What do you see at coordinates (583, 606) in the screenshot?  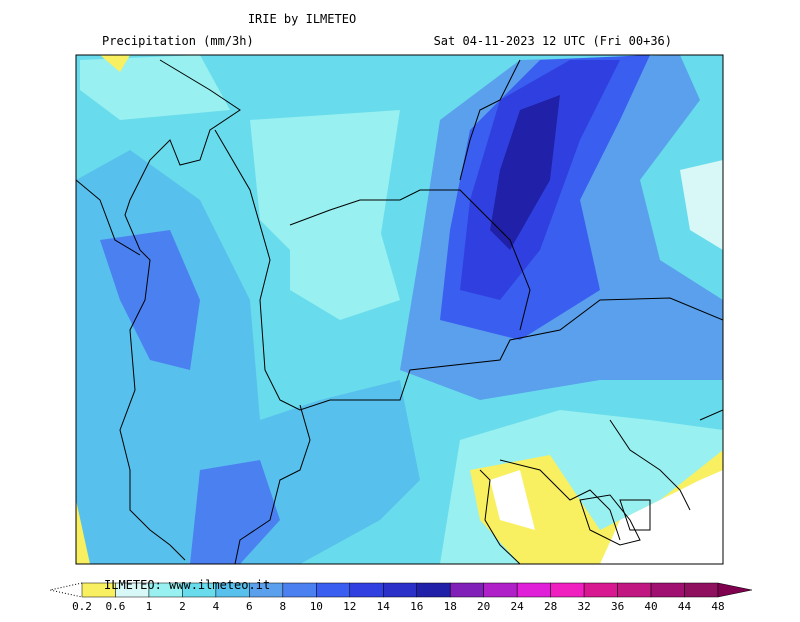 I see `colorbar-label: 32` at bounding box center [583, 606].